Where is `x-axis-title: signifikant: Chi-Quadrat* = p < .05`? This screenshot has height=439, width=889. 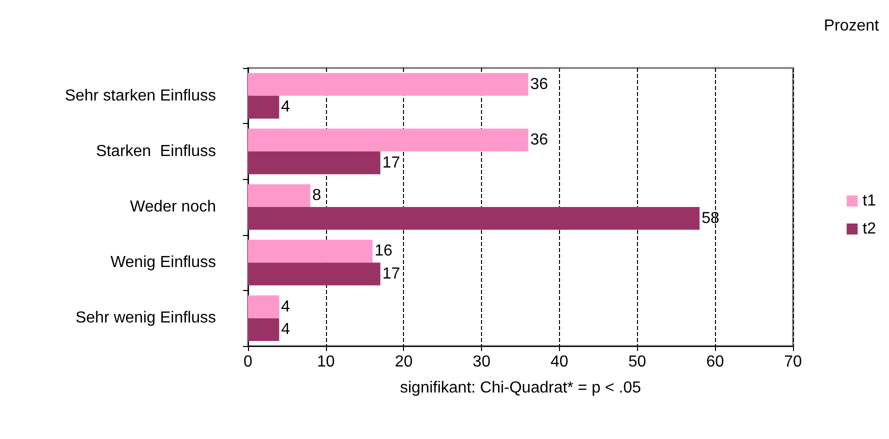 x-axis-title: signifikant: Chi-Quadrat* = p < .05 is located at coordinates (521, 388).